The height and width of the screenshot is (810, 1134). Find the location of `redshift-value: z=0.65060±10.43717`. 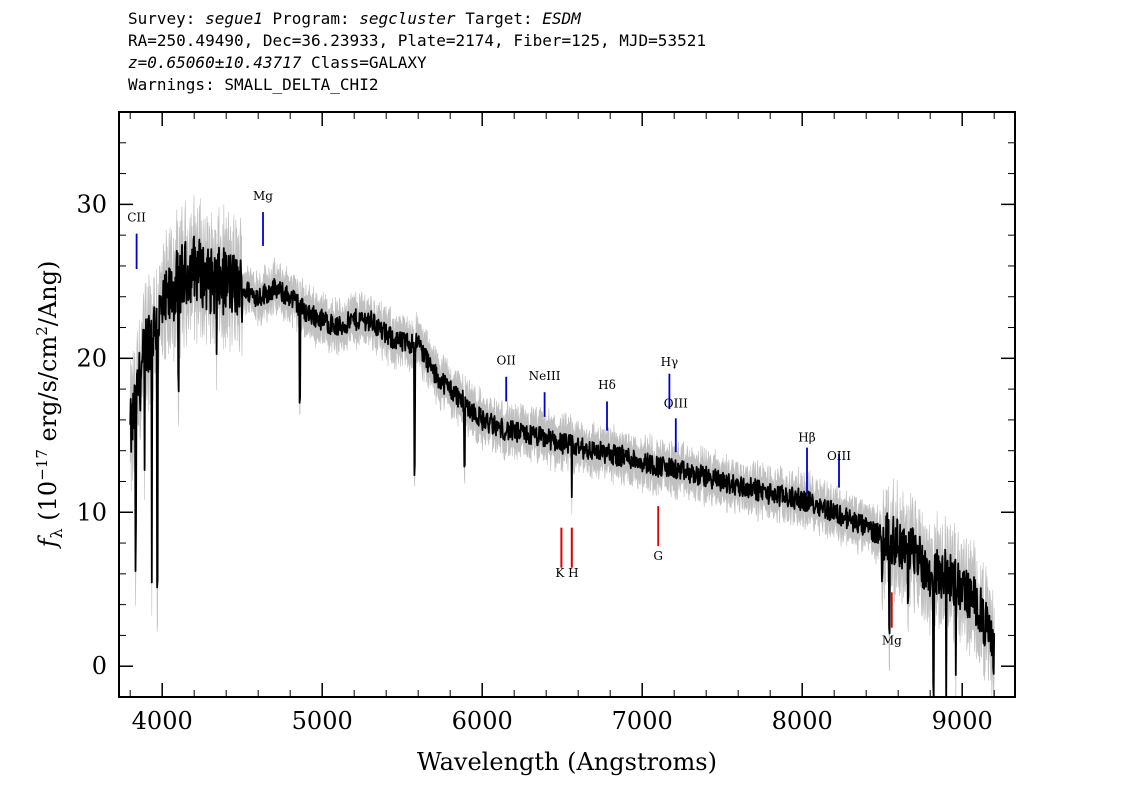

redshift-value: z=0.65060±10.43717 is located at coordinates (215, 62).